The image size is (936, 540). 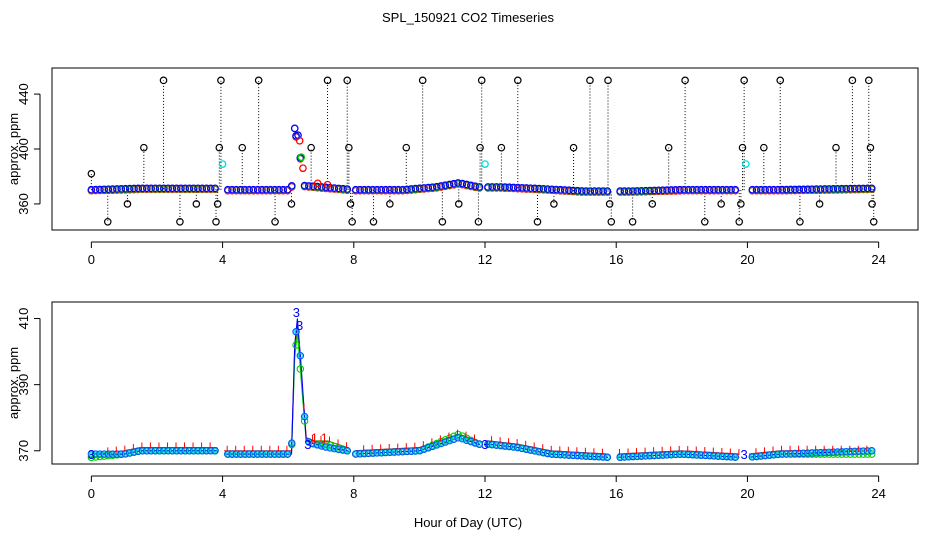 What do you see at coordinates (745, 164) in the screenshot?
I see `reference-point` at bounding box center [745, 164].